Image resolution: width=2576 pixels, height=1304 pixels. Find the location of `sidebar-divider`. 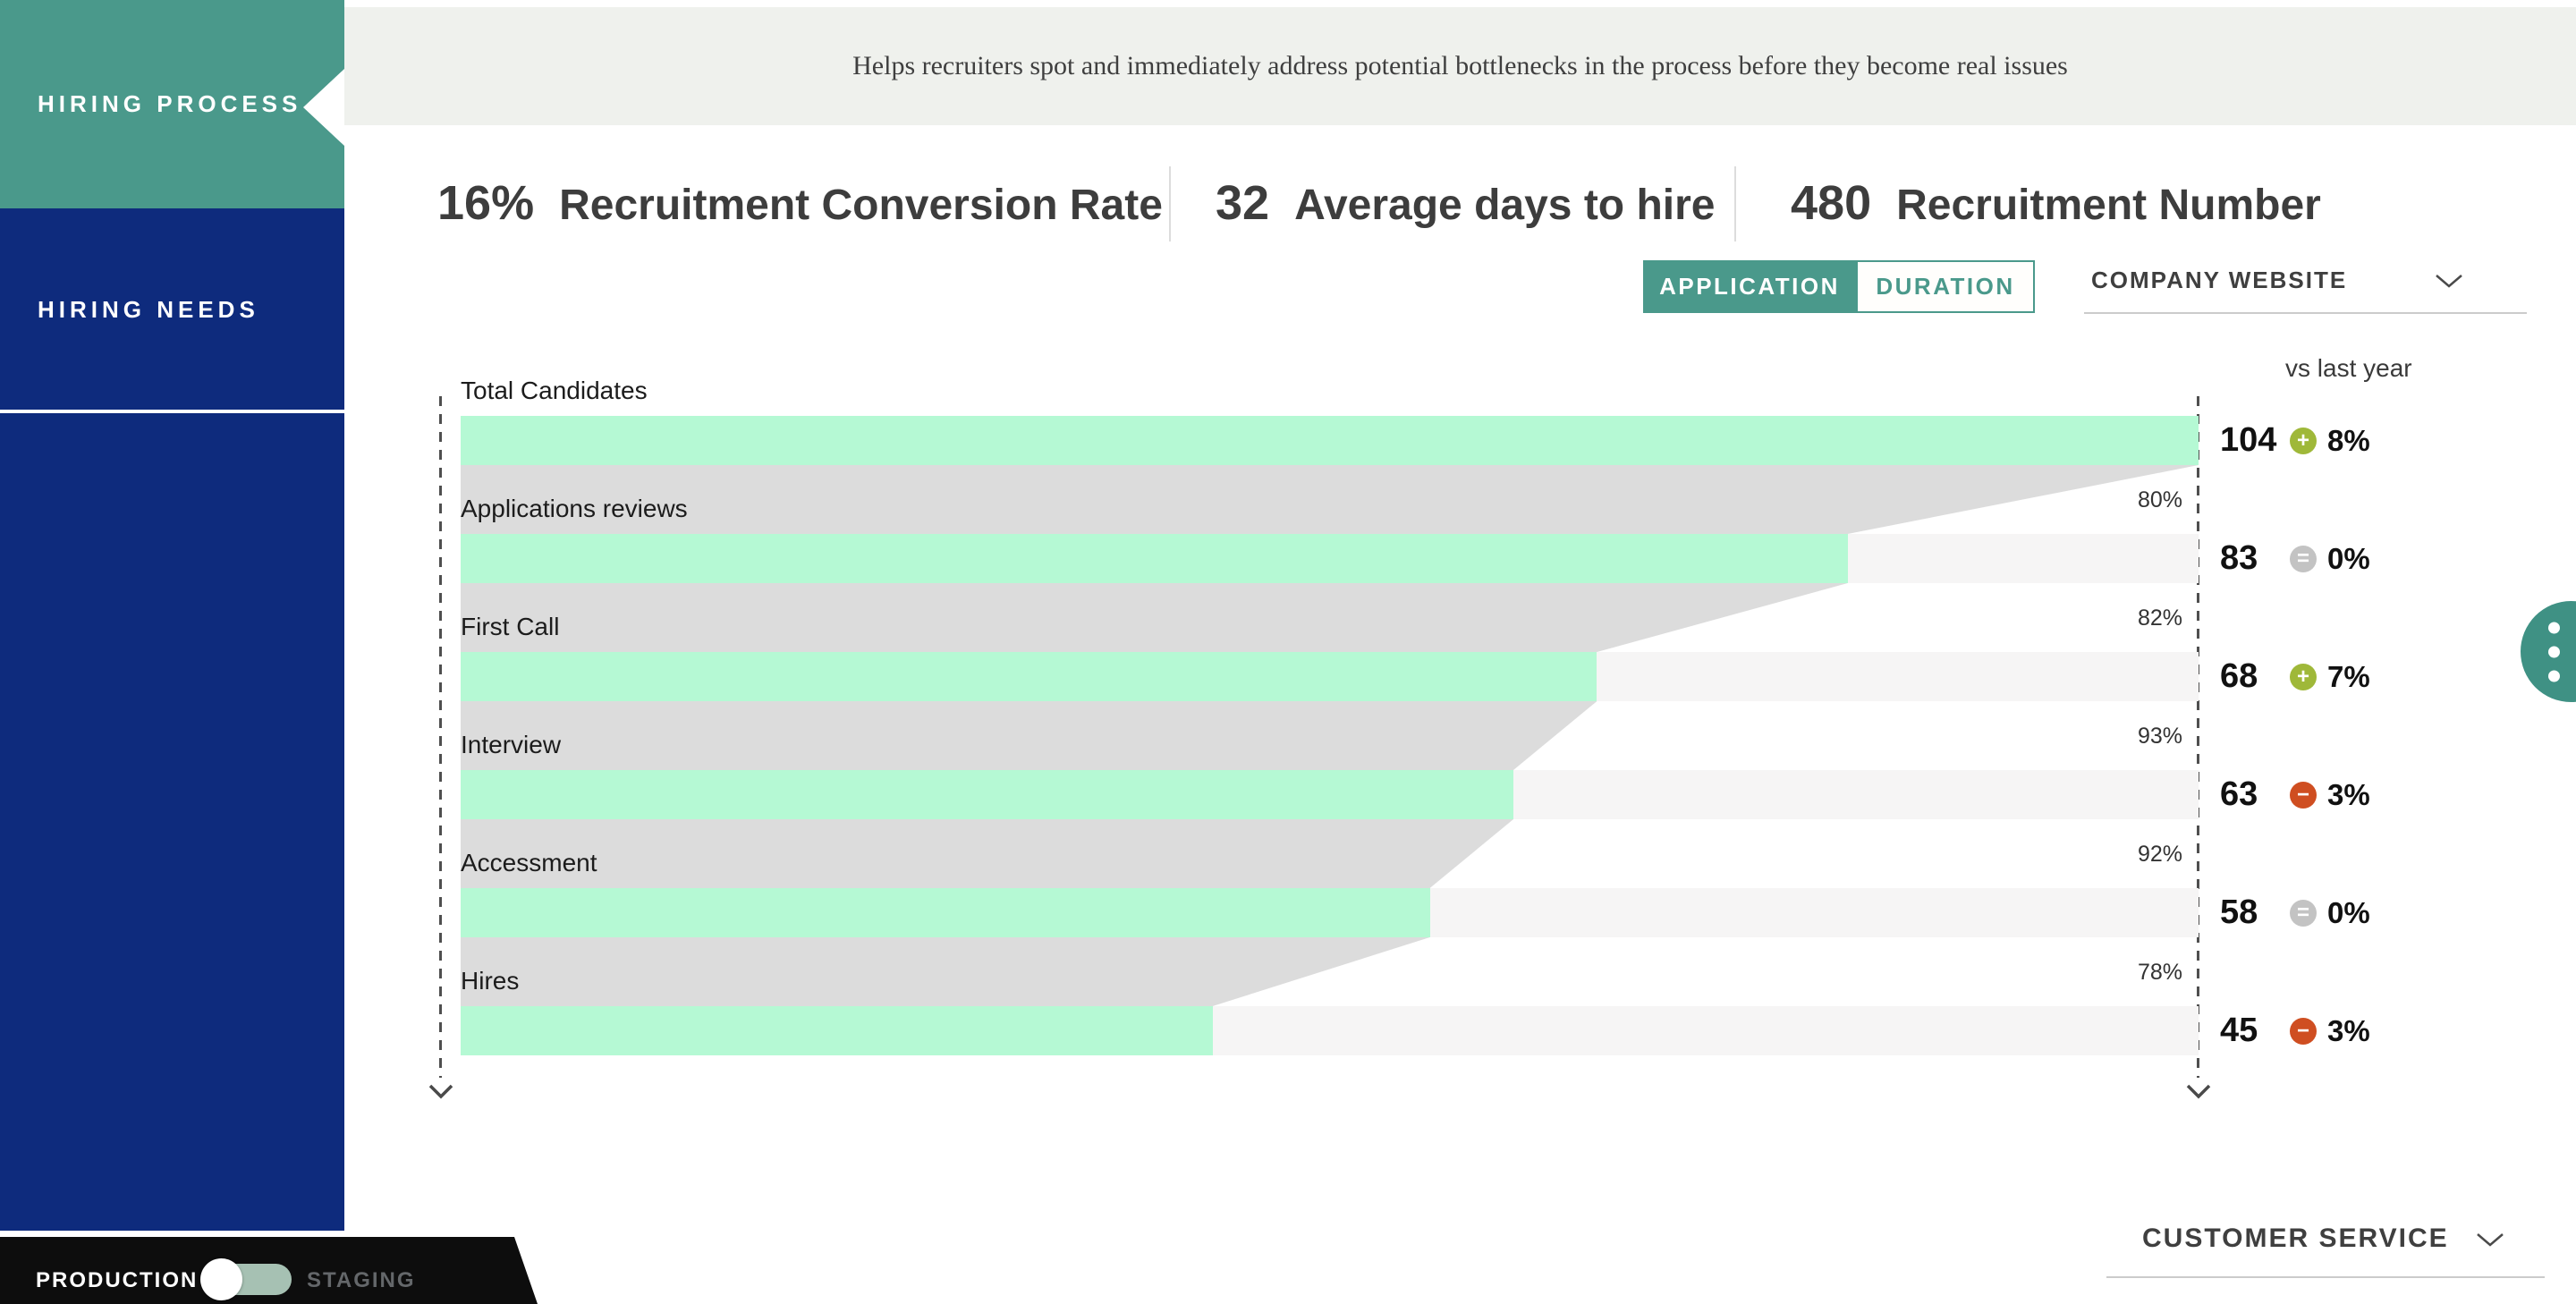

sidebar-divider is located at coordinates (172, 412).